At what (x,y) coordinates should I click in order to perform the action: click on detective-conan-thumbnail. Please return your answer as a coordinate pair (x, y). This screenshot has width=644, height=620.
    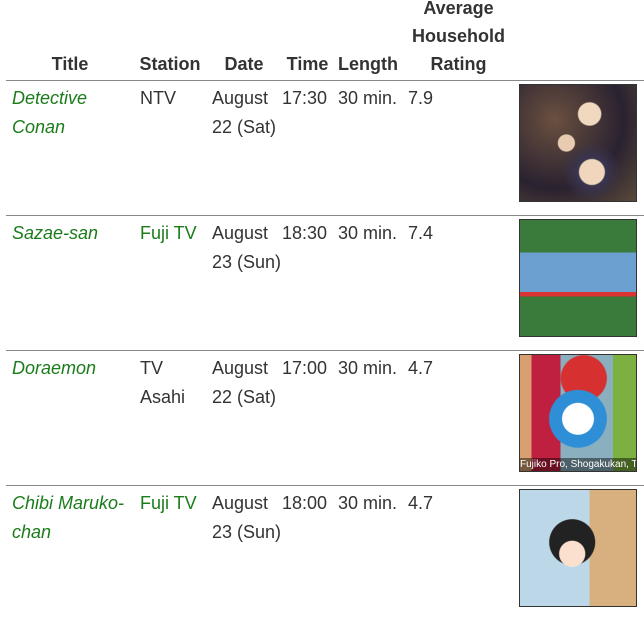
    Looking at the image, I should click on (578, 143).